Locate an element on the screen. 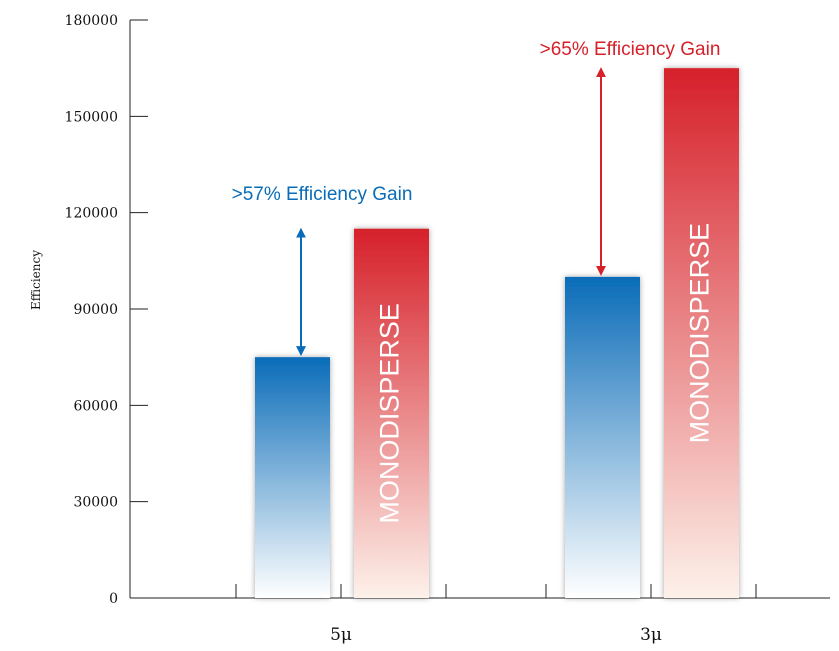 This screenshot has height=651, width=839. y-tick-label: 90000 is located at coordinates (95, 310).